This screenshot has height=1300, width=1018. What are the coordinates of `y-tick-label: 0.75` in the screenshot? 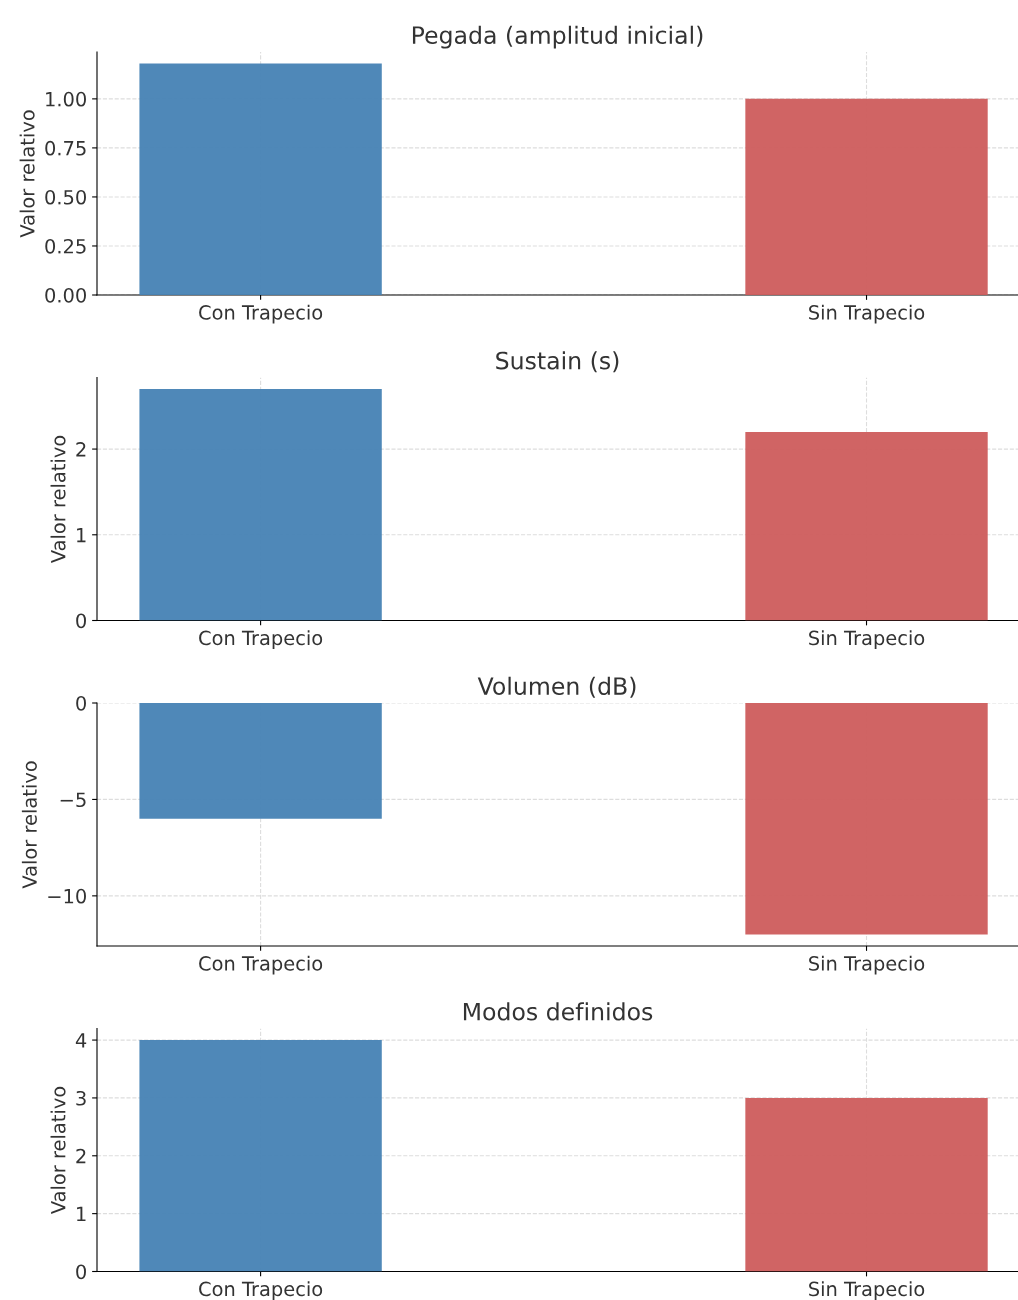 It's located at (65, 148).